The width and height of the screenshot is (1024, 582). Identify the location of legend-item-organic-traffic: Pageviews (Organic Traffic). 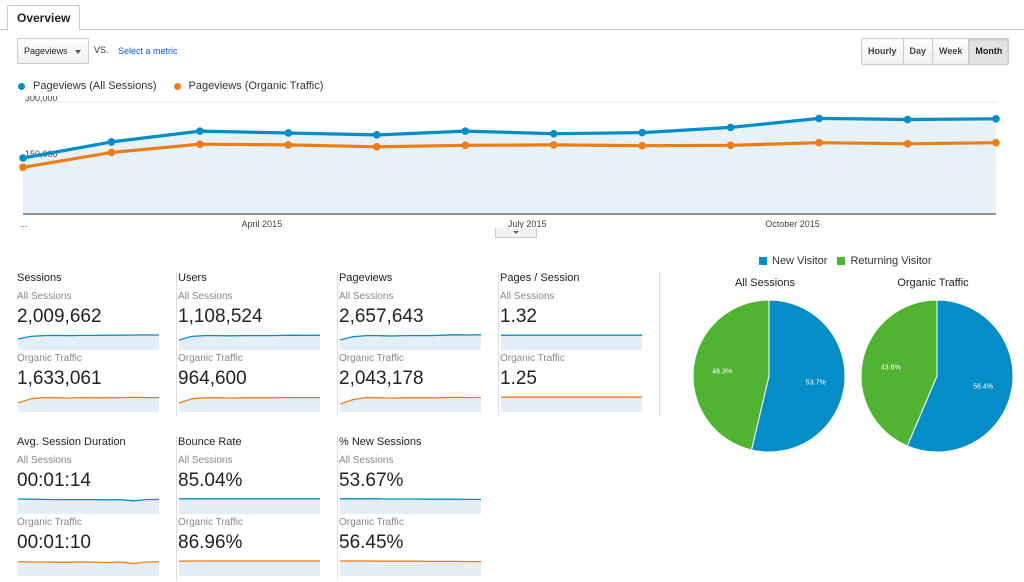
(248, 86).